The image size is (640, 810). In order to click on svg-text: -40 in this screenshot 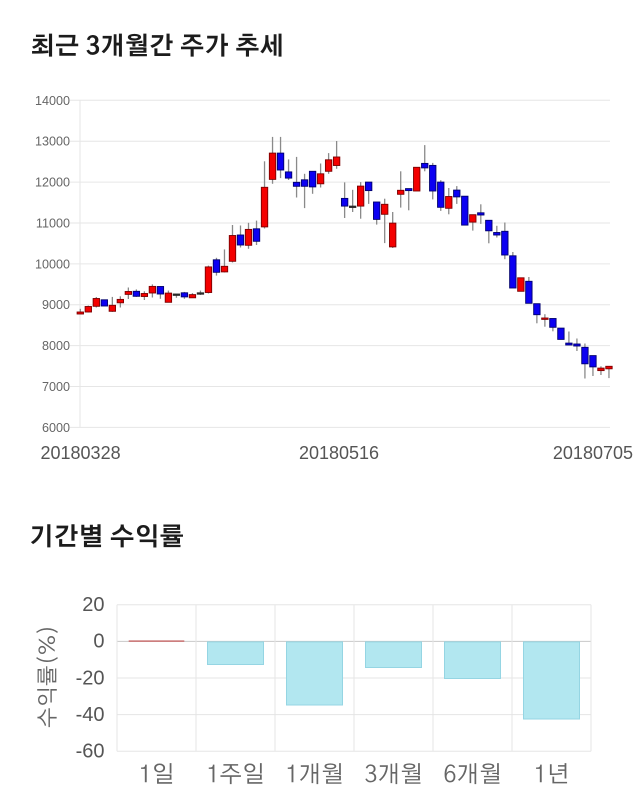, I will do `click(90, 715)`.